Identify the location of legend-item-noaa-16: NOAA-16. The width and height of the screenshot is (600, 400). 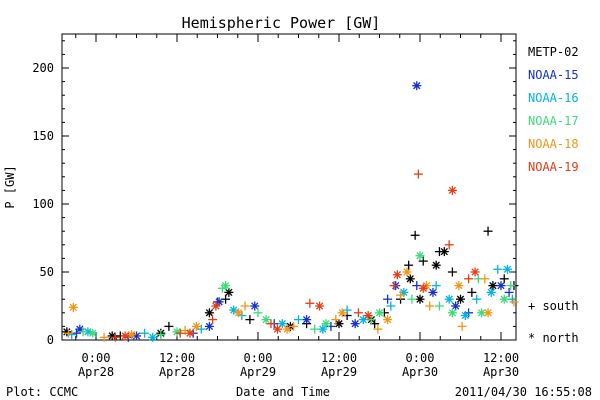
(553, 98).